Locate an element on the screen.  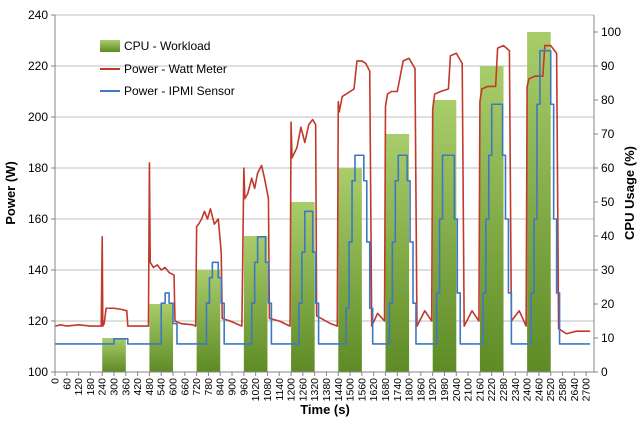
x-tick-label: 1200 is located at coordinates (292, 390).